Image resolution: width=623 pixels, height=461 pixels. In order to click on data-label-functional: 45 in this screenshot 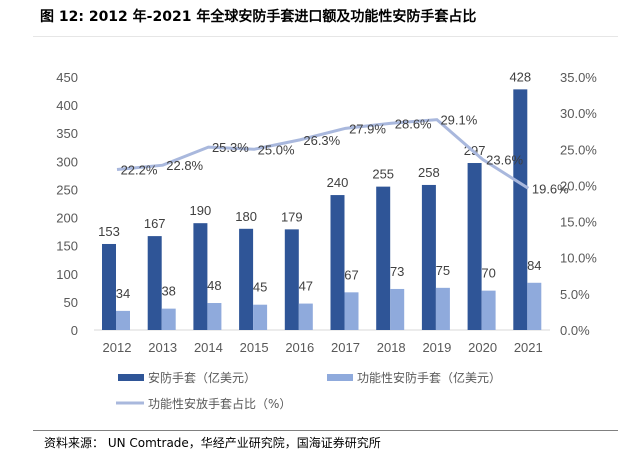, I will do `click(260, 287)`.